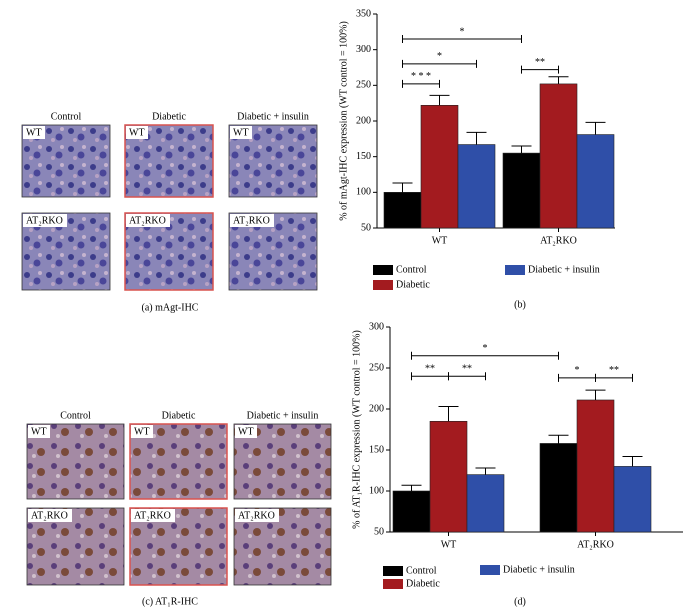 The image size is (683, 615). What do you see at coordinates (363, 13) in the screenshot?
I see `y-tick-label: 350` at bounding box center [363, 13].